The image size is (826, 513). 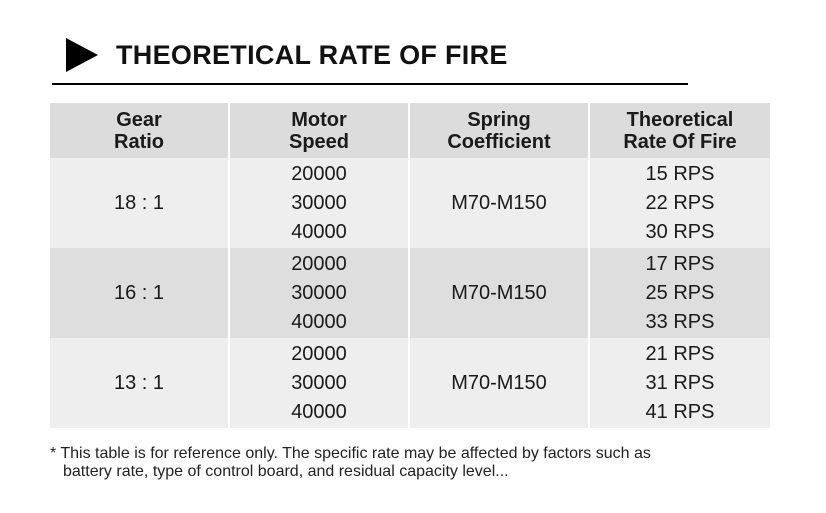 I want to click on rate-value: 25 RPS, so click(x=680, y=292).